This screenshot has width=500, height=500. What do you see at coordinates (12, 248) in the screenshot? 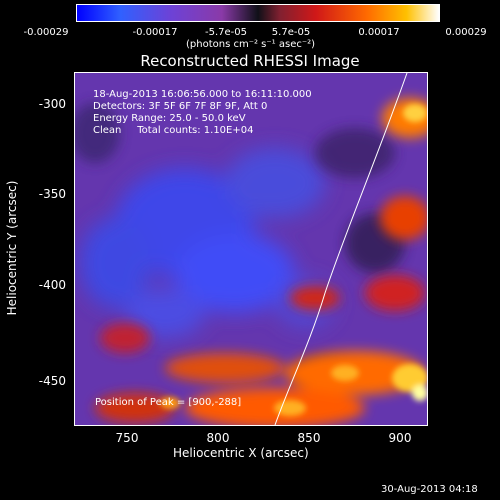
I see `y-axis-label: Heliocentric Y (arcsec)` at bounding box center [12, 248].